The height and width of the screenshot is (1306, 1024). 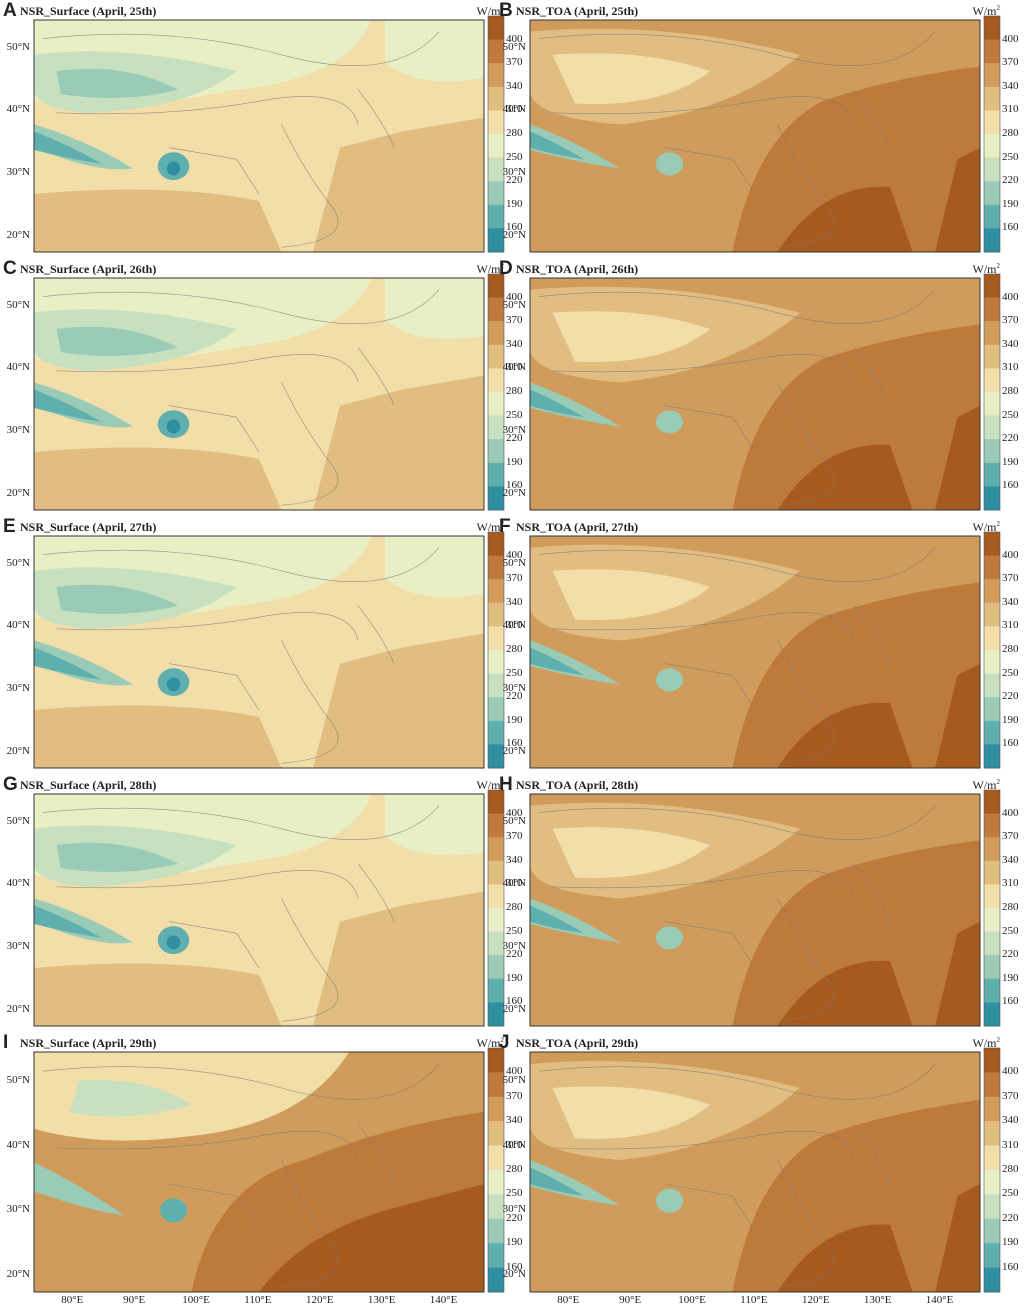 What do you see at coordinates (877, 1300) in the screenshot?
I see `longitude-label: 130°E` at bounding box center [877, 1300].